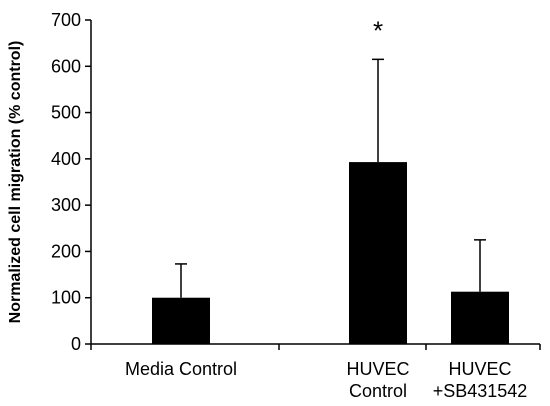 The width and height of the screenshot is (550, 406). Describe the element at coordinates (71, 182) in the screenshot. I see `y-ticks: 0 100 200 300 400 500 600 700` at that location.